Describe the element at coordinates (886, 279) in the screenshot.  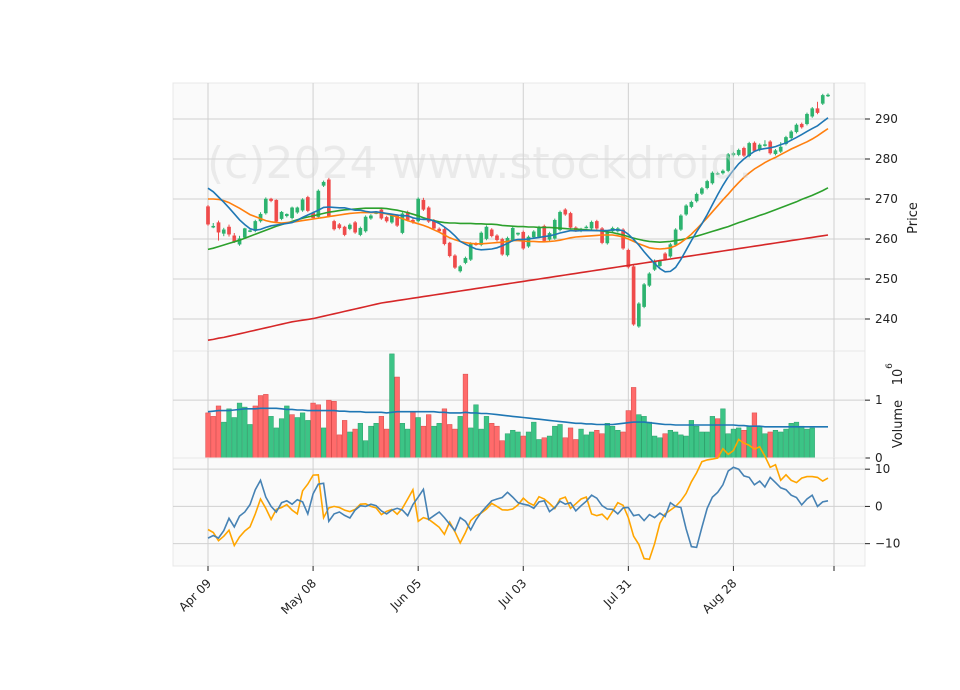
I see `price-ytick-label-1: 250` at that location.